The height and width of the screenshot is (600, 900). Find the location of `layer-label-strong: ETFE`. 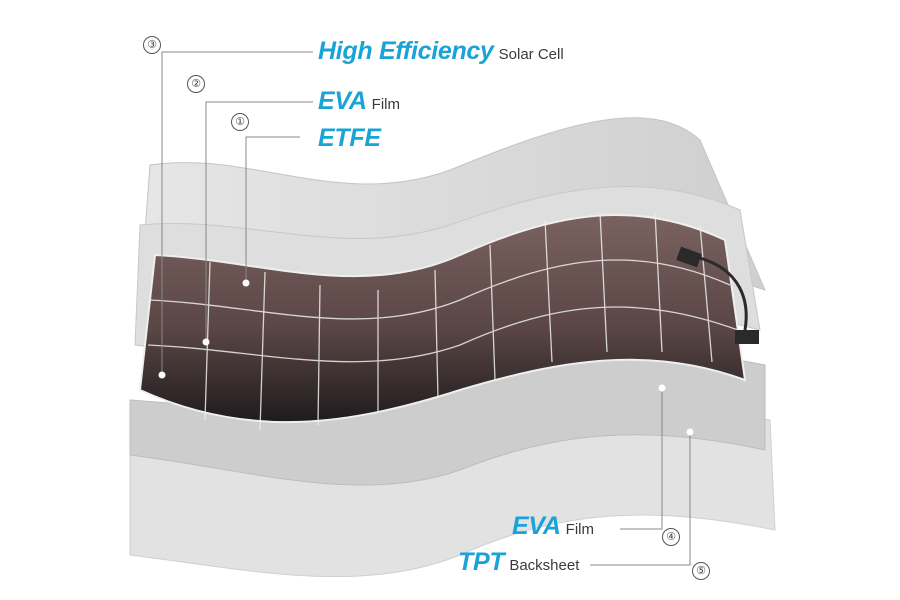

layer-label-strong: ETFE is located at coordinates (349, 138).